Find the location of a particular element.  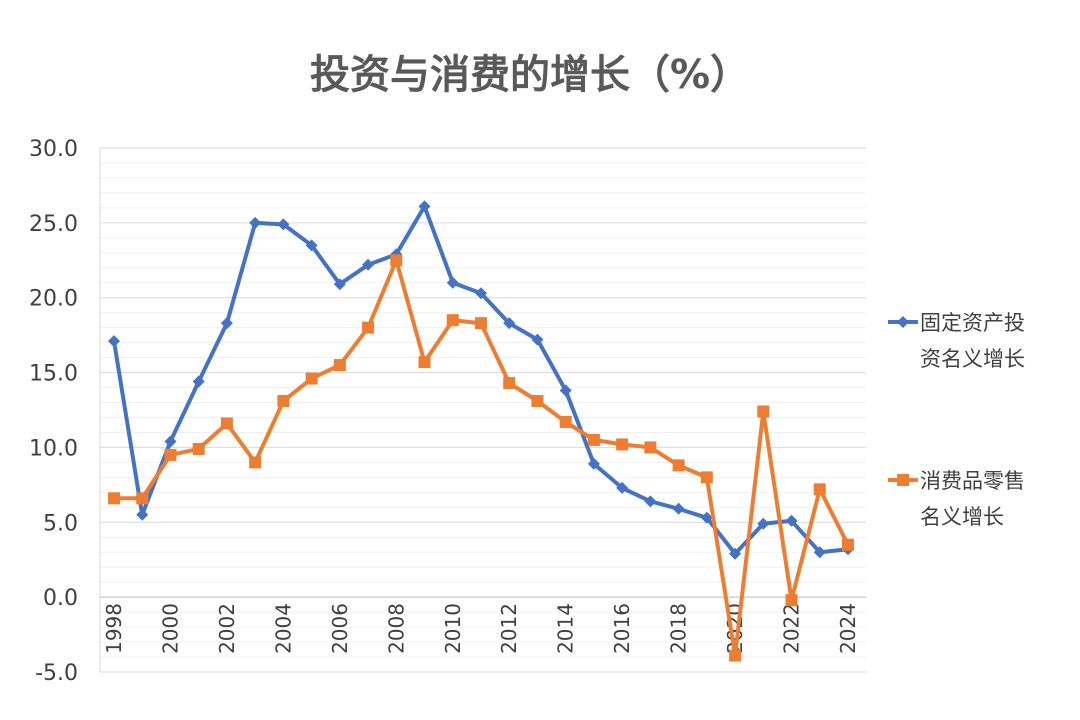

x-tick-label: 2012 is located at coordinates (509, 628).